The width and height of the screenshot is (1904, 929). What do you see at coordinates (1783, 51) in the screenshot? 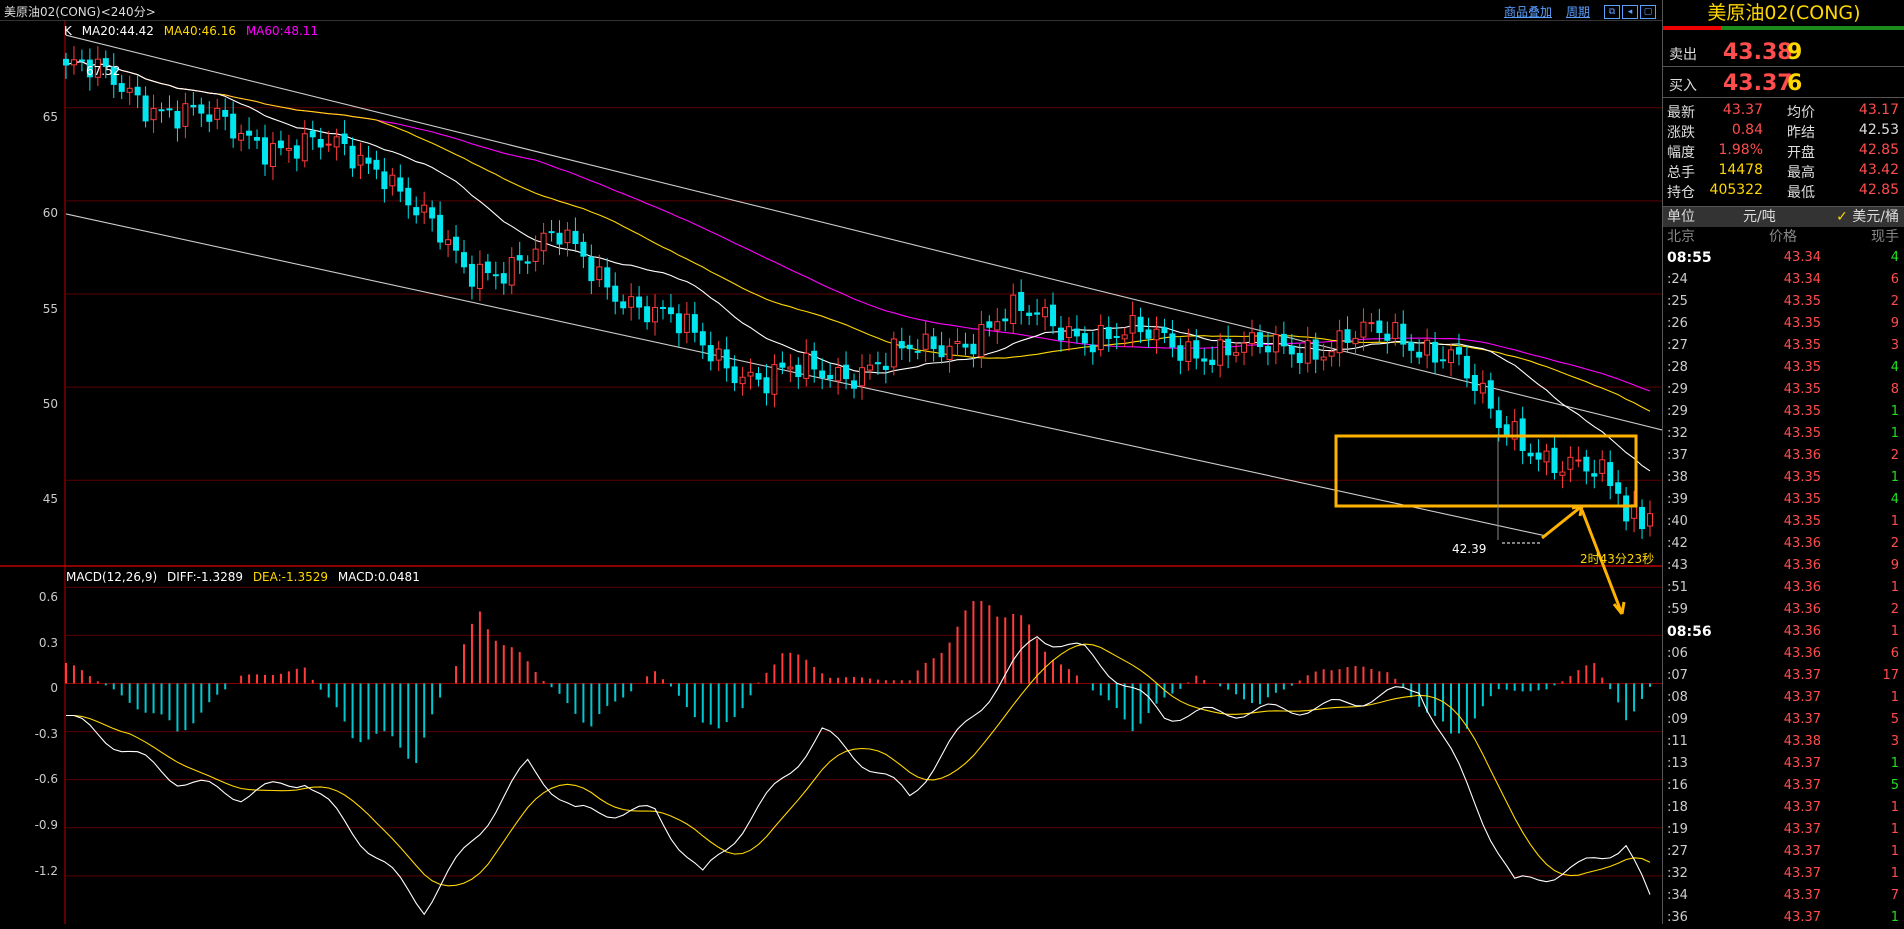
I see `sell-row: 卖出 43.38 9` at bounding box center [1783, 51].